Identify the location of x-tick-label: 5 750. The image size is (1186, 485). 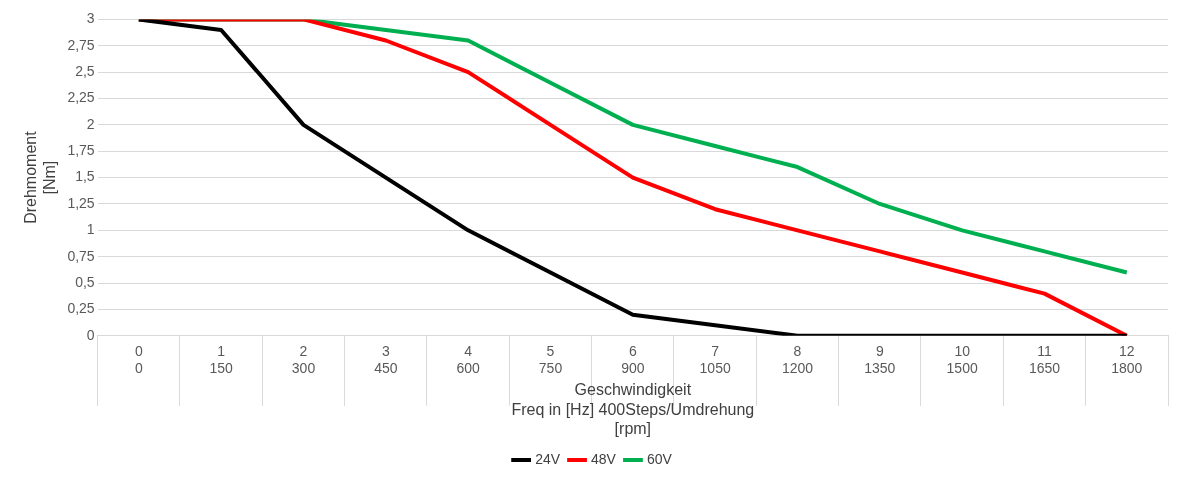
(550, 359).